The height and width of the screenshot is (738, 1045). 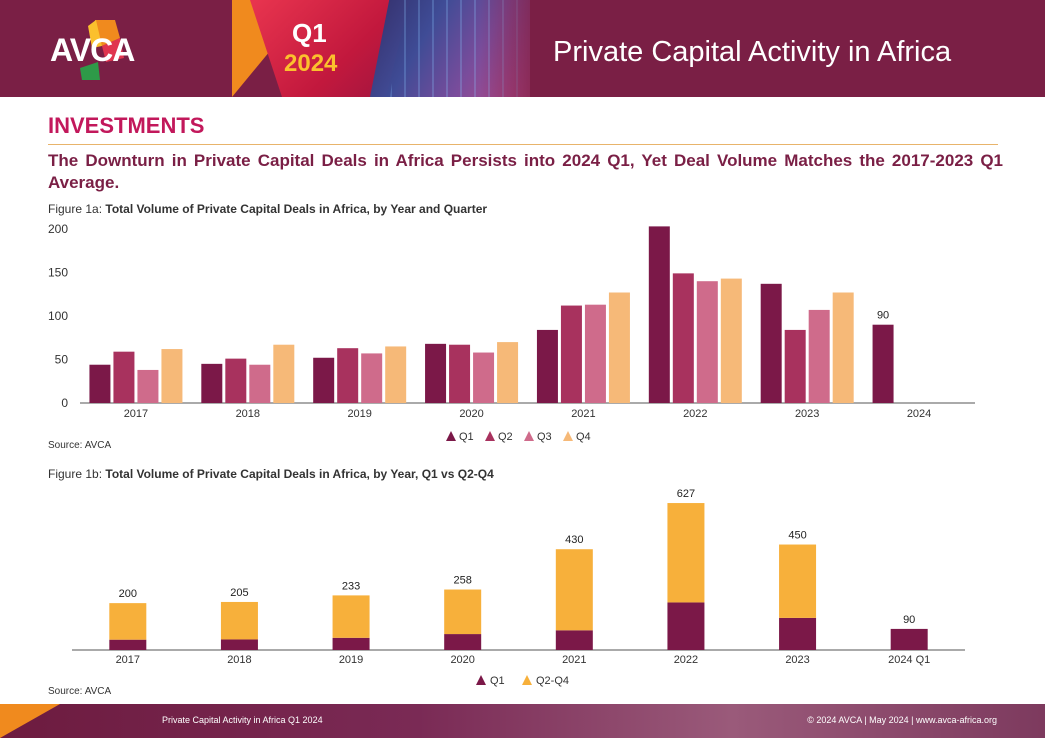 What do you see at coordinates (505, 437) in the screenshot?
I see `legend-label: Q2` at bounding box center [505, 437].